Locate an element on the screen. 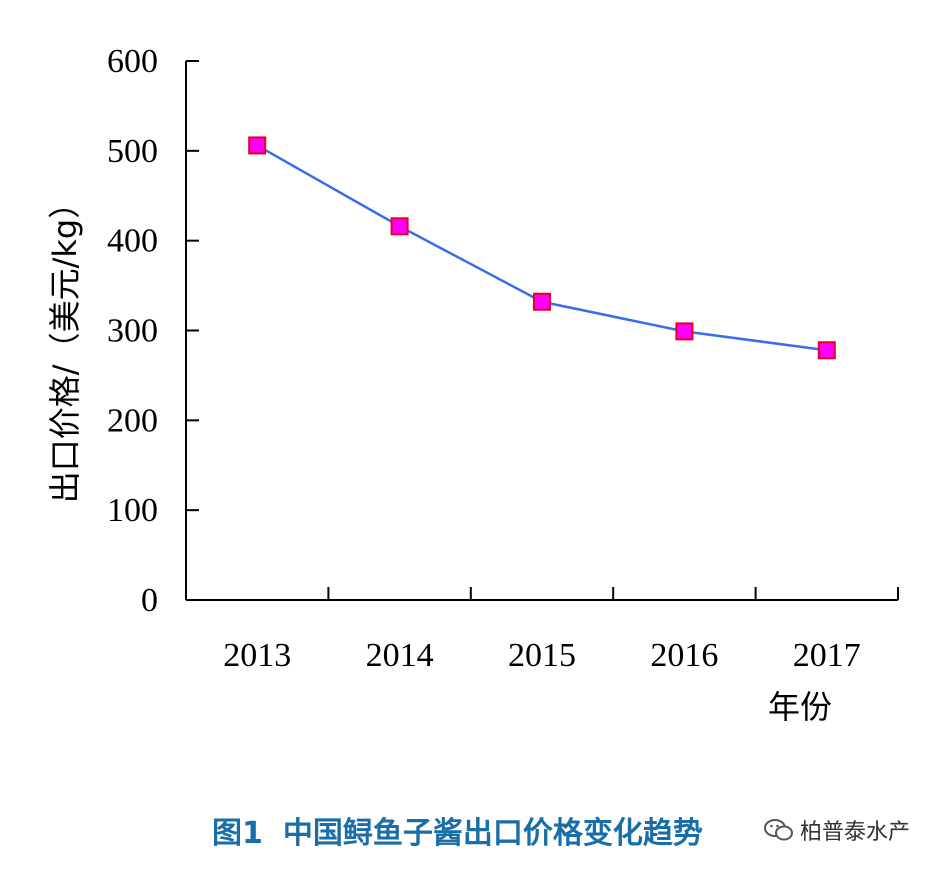  y-tick-label: 500 is located at coordinates (132, 151).